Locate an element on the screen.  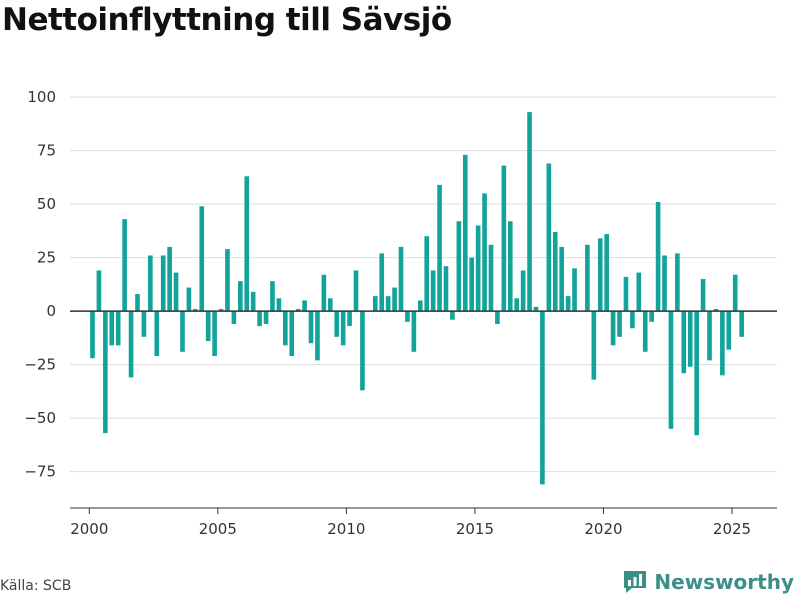
x-tick-label: 2015 is located at coordinates (475, 529).